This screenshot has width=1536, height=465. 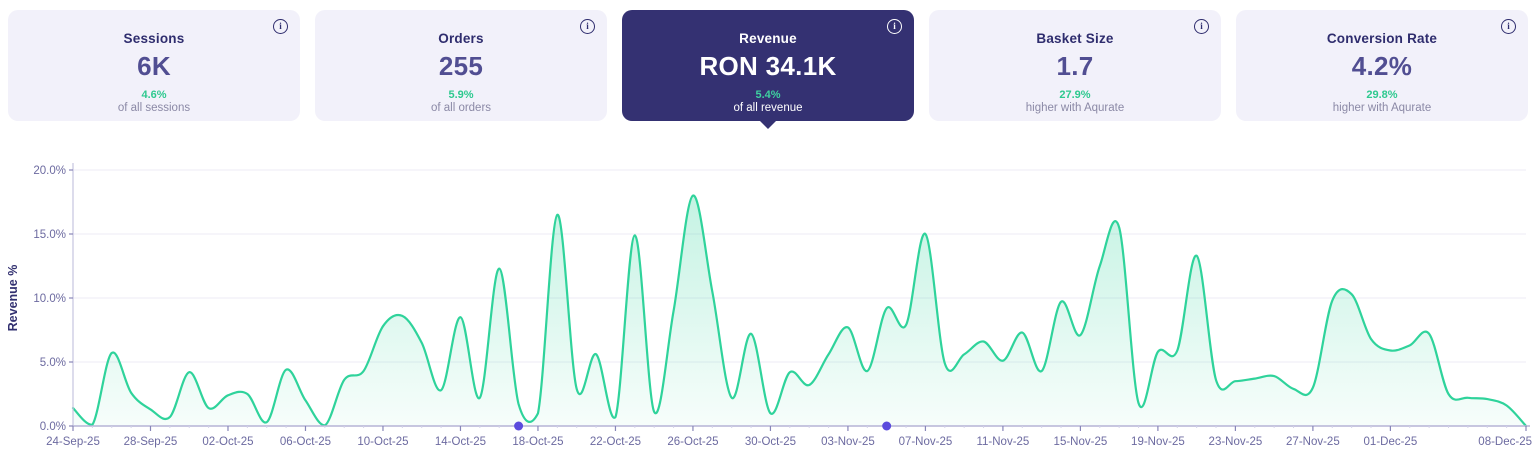 What do you see at coordinates (461, 95) in the screenshot?
I see `card-delta: 5.9%` at bounding box center [461, 95].